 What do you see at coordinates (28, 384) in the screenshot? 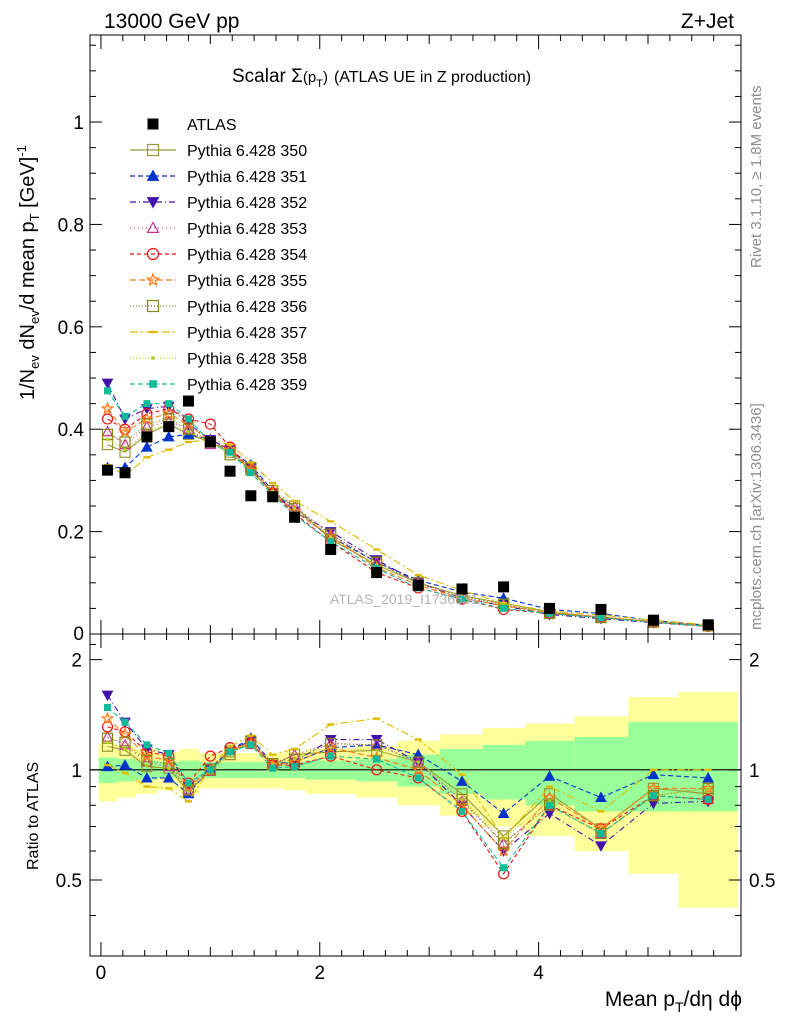
I see `ylabel-a: 1/N` at bounding box center [28, 384].